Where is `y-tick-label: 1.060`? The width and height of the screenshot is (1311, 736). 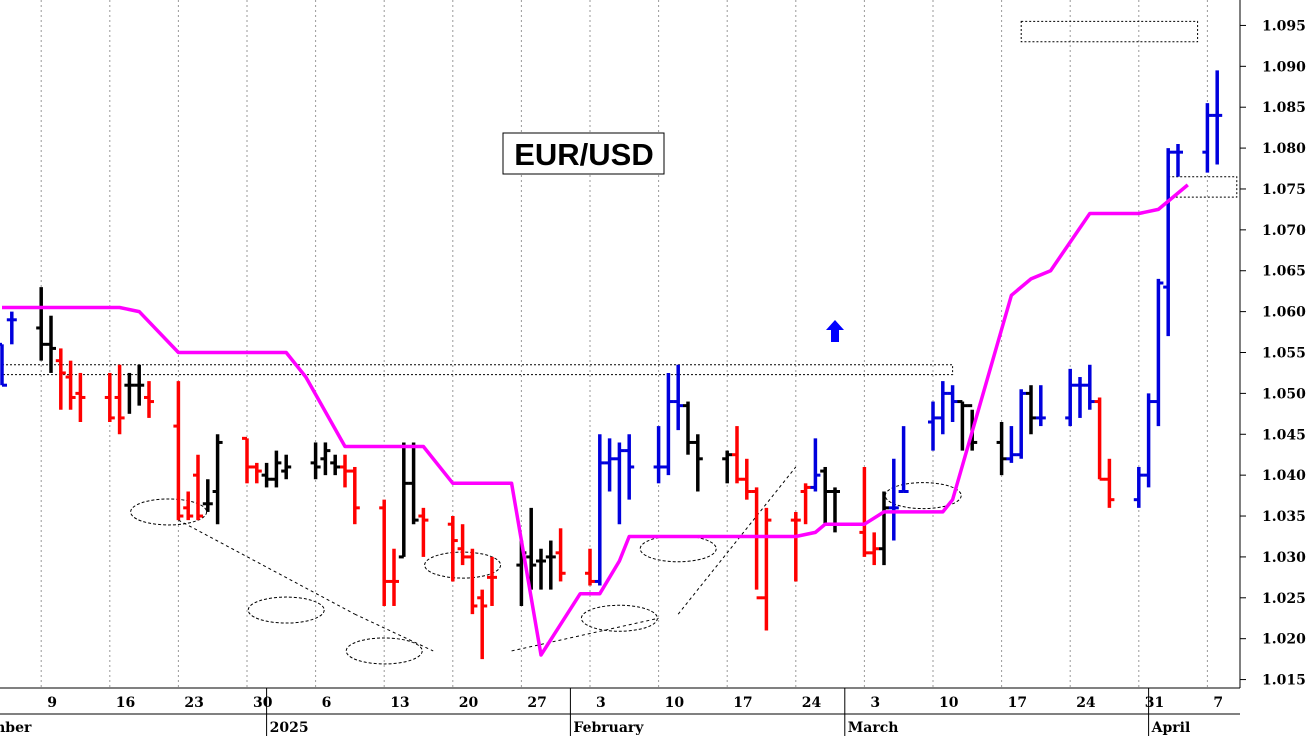 y-tick-label: 1.060 is located at coordinates (1284, 313).